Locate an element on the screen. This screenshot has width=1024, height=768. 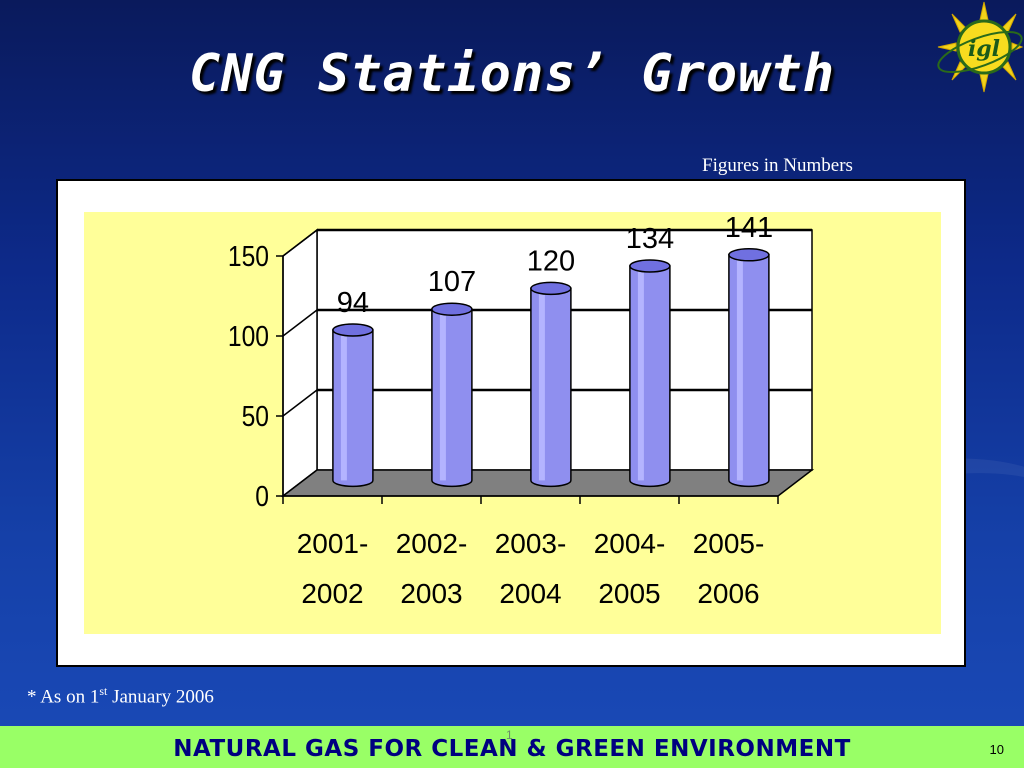
logo-text: igl is located at coordinates (984, 49).